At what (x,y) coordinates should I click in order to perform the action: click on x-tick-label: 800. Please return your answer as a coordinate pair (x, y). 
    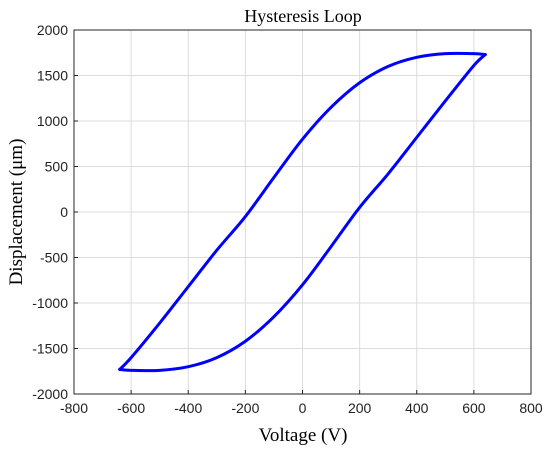
    Looking at the image, I should click on (531, 408).